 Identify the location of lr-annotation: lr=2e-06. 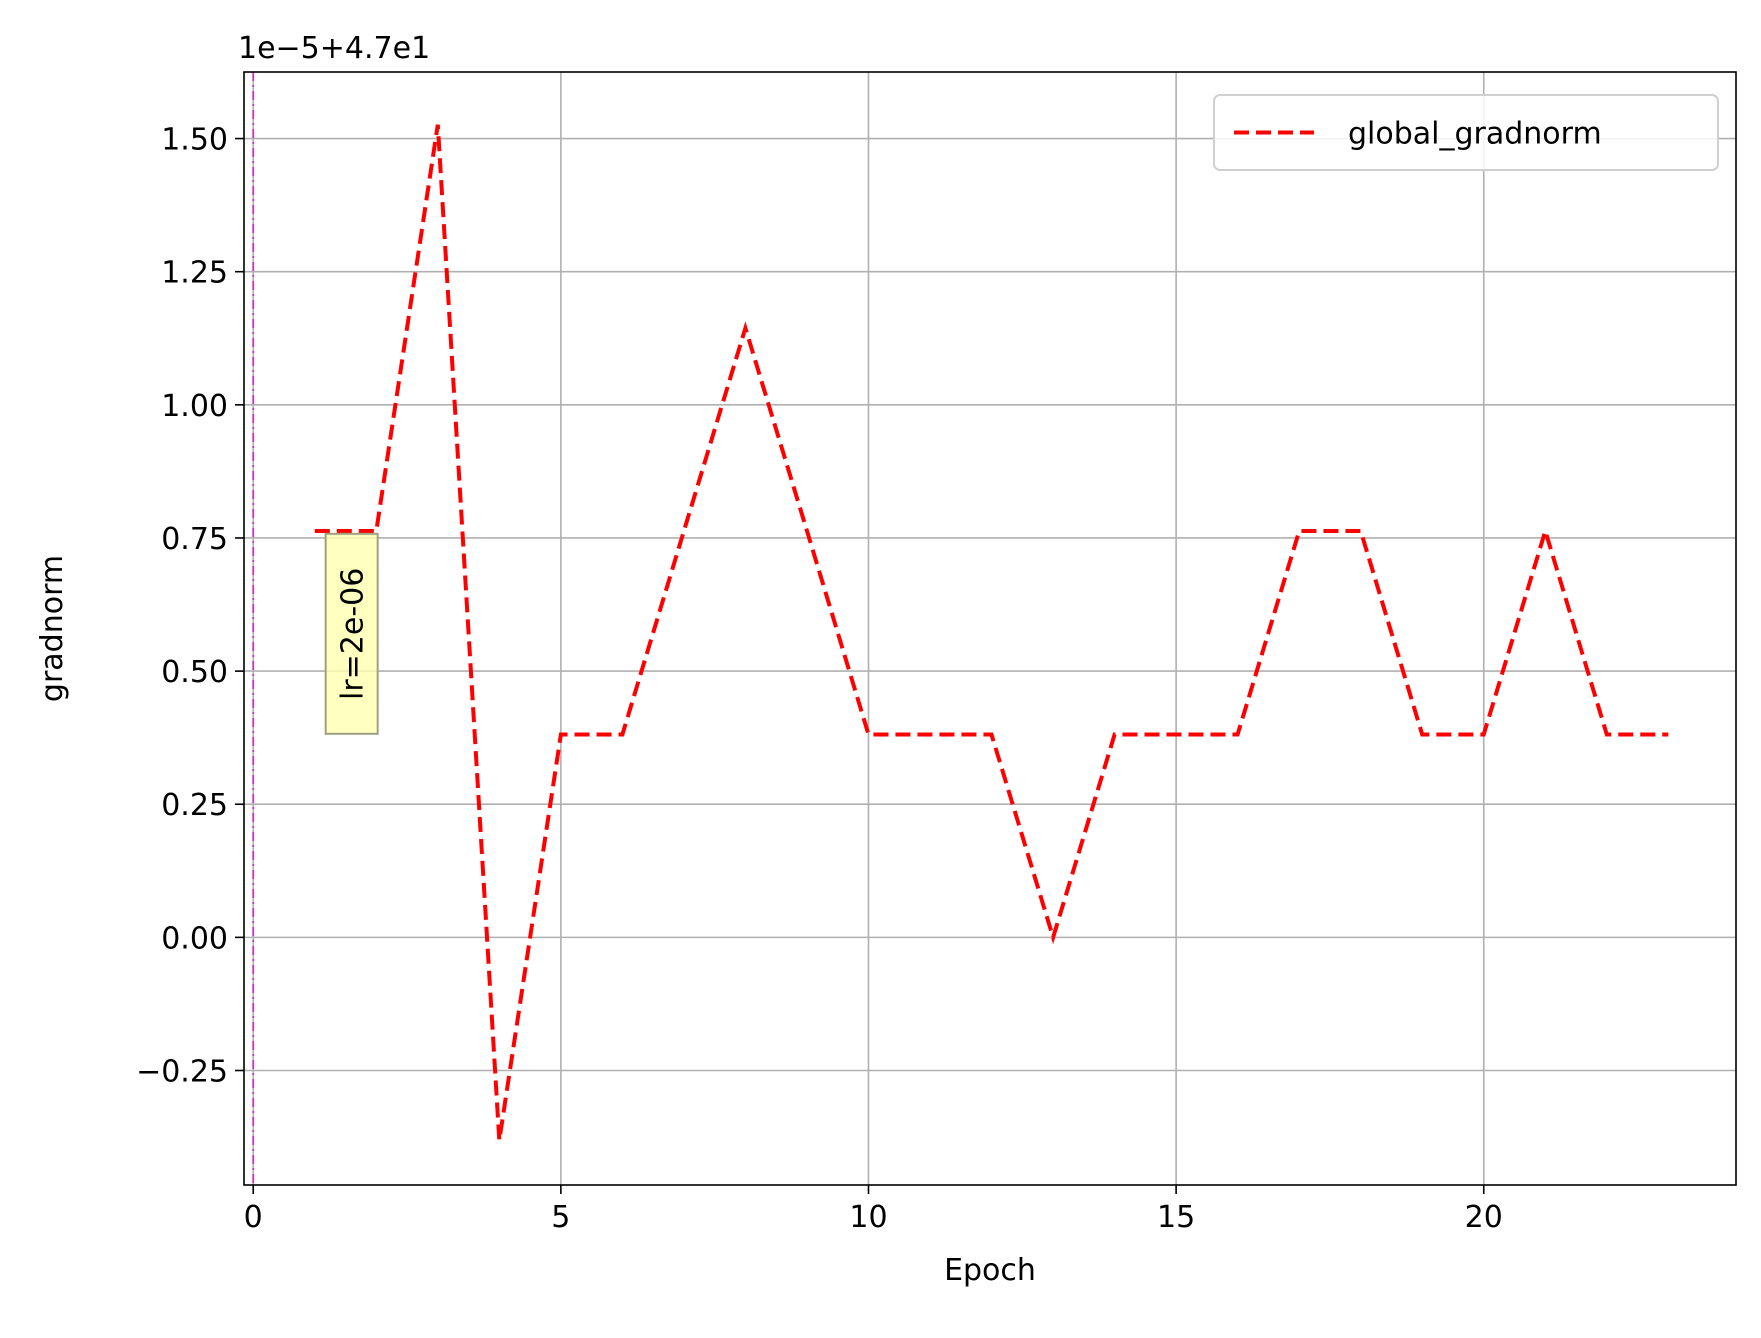
(351, 633).